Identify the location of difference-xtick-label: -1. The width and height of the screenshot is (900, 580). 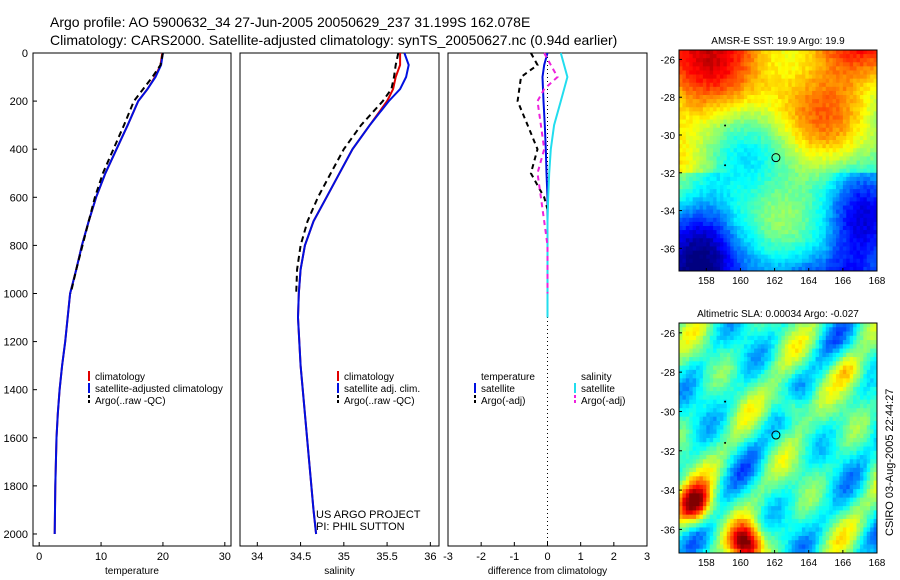
(514, 557).